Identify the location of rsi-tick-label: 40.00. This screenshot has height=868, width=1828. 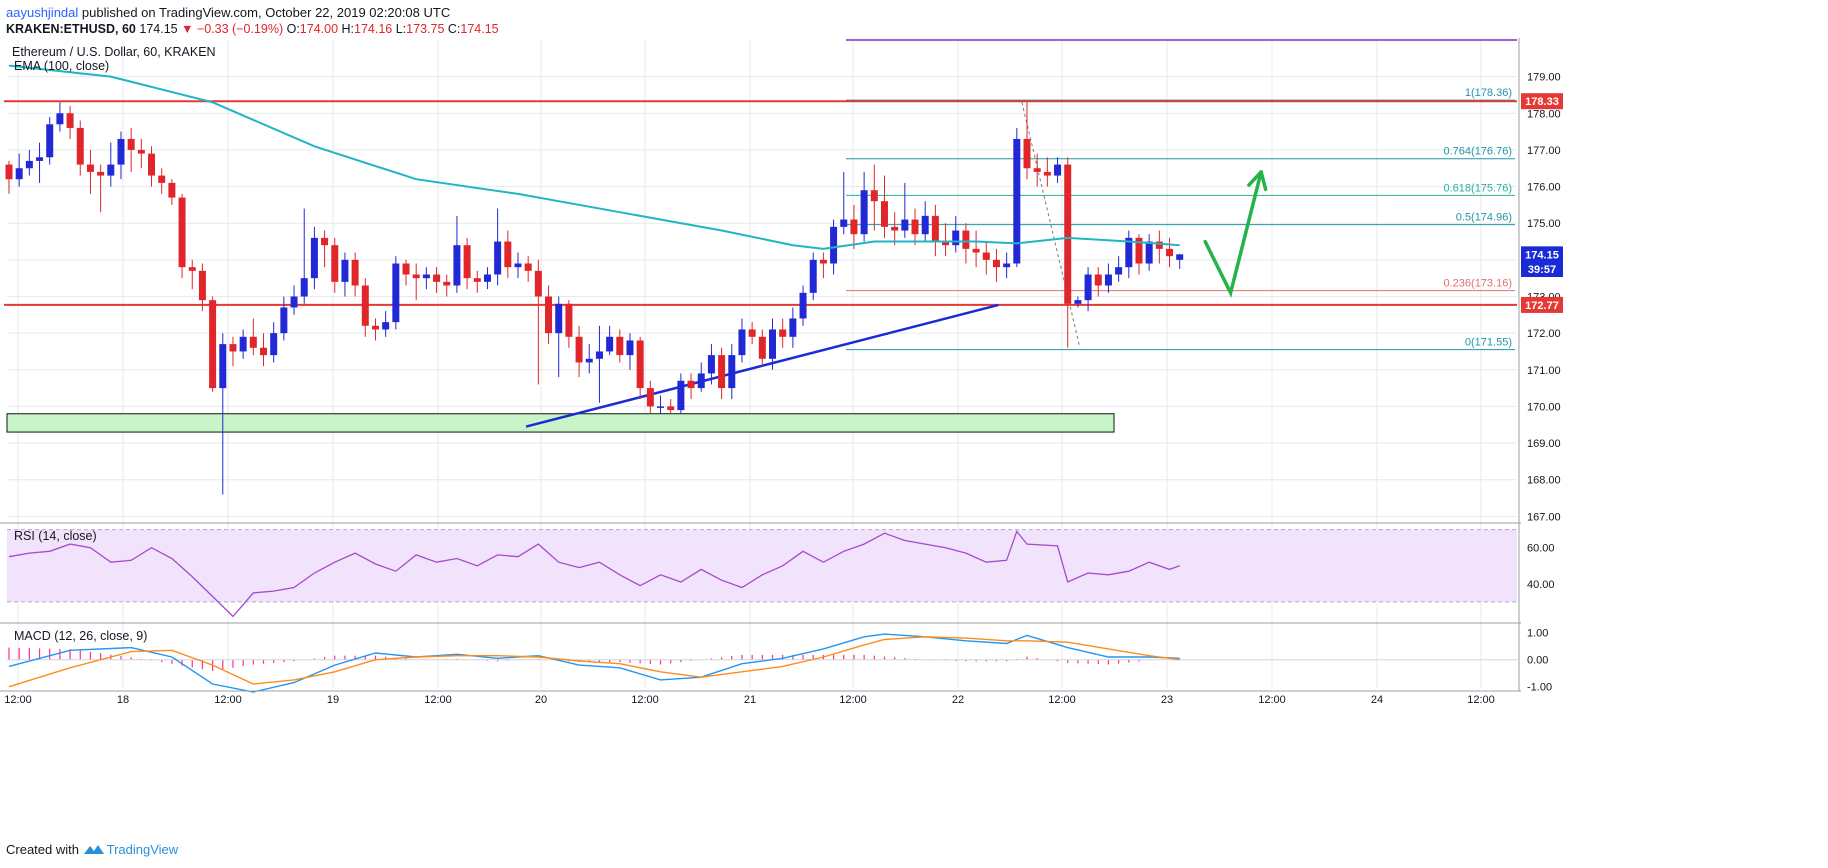
(1541, 585).